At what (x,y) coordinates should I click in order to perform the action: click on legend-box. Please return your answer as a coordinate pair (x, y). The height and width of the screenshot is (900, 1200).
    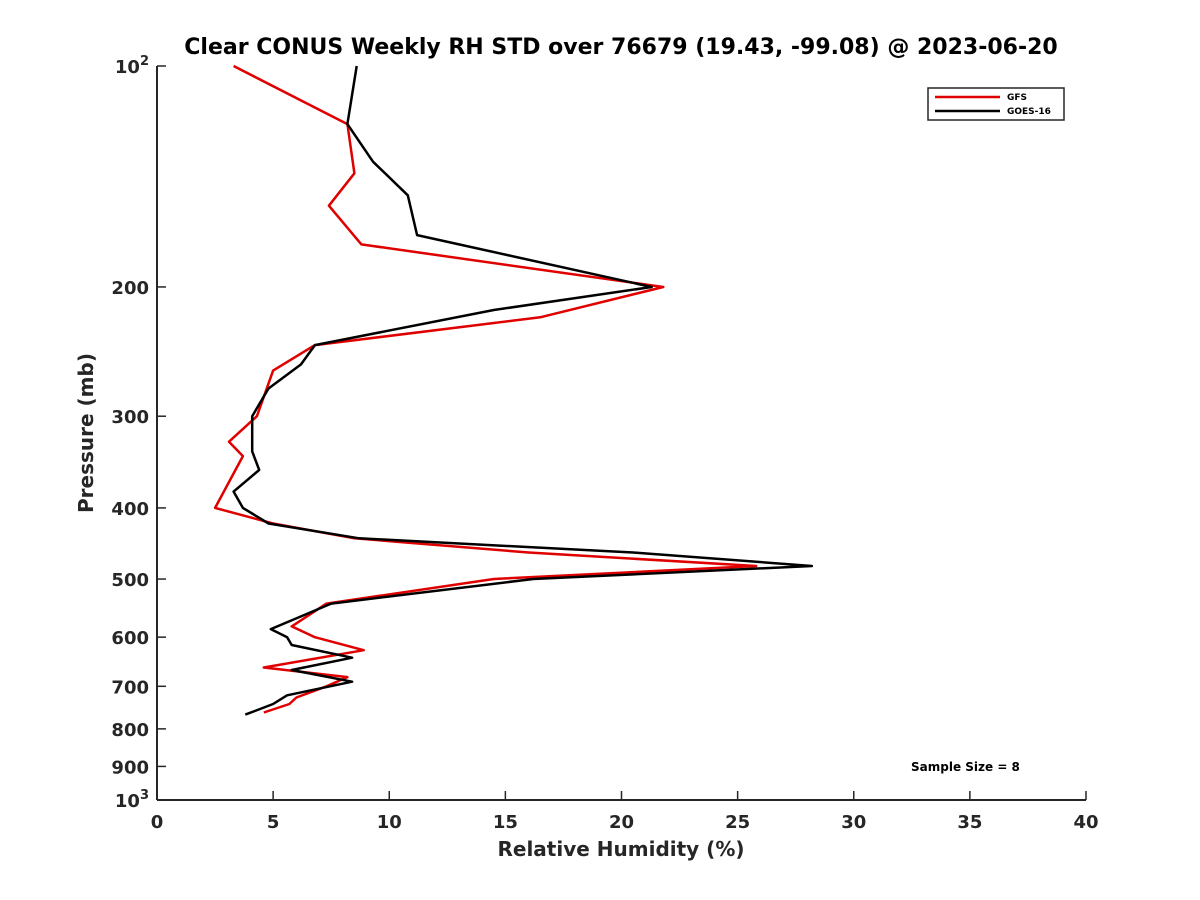
    Looking at the image, I should click on (996, 104).